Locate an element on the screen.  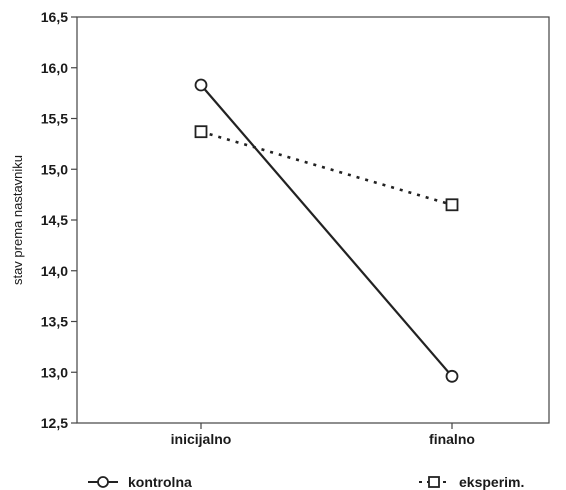
x-tick-label: finalno is located at coordinates (452, 439).